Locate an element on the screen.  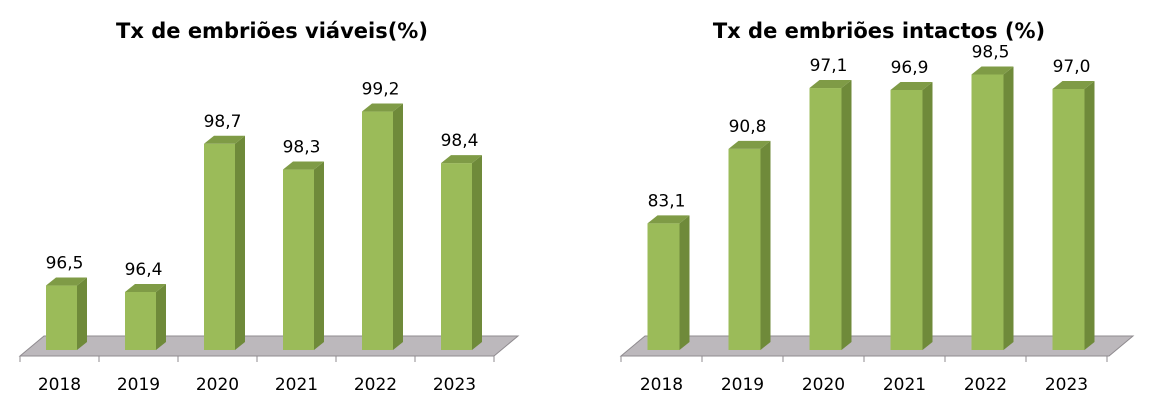
data-label: 90,8 is located at coordinates (748, 127).